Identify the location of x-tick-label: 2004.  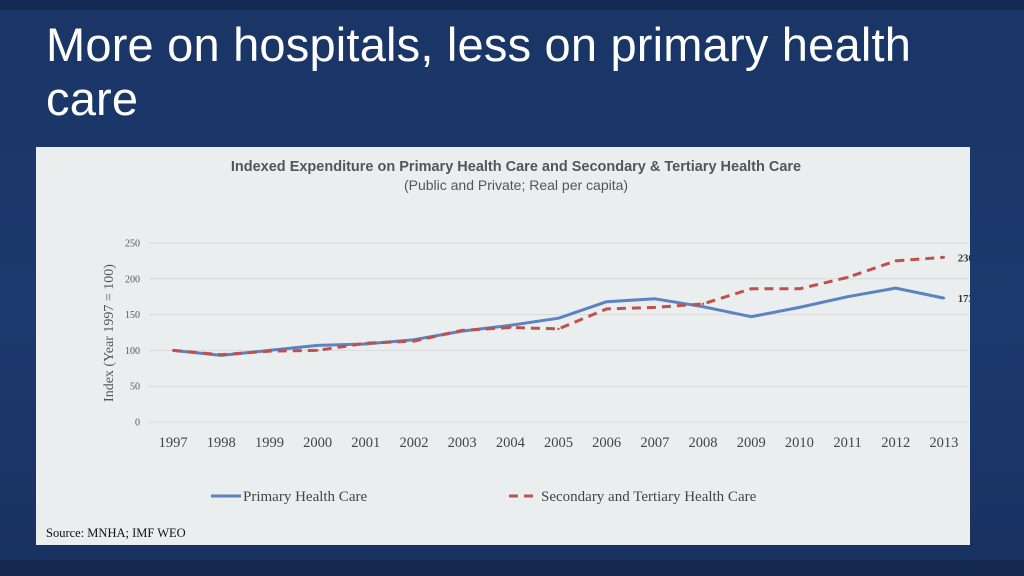
(511, 443).